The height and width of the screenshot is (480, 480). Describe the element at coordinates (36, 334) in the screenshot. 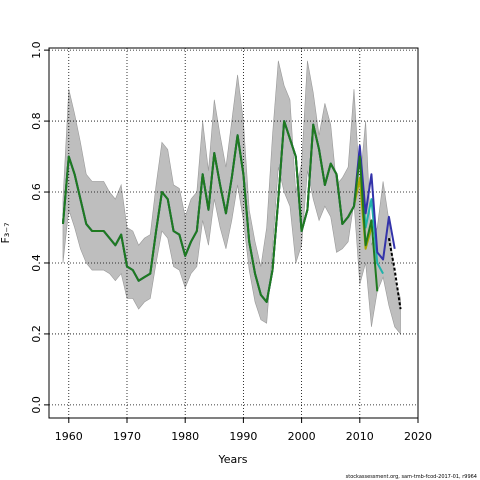

I see `y-tick-label: 0.2` at that location.